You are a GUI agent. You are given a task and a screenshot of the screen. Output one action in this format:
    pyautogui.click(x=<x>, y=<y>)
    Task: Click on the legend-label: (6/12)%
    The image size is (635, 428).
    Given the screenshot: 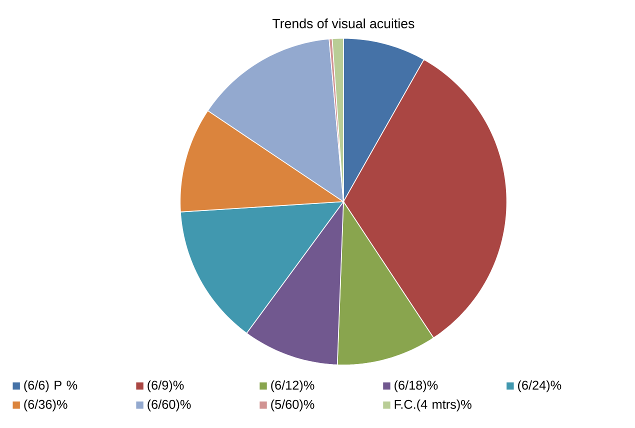 What is the action you would take?
    pyautogui.click(x=292, y=386)
    